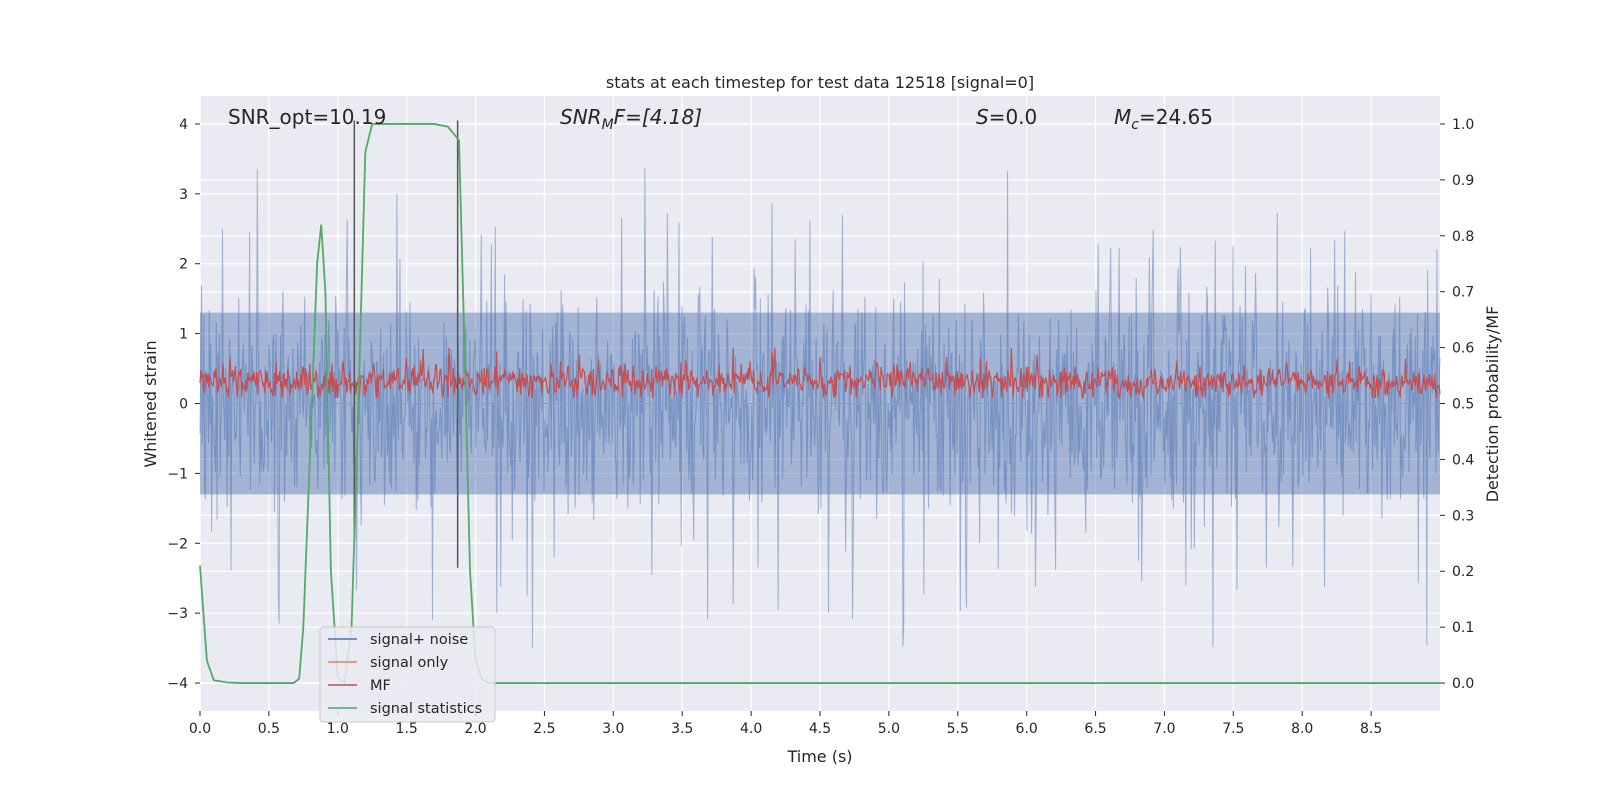  Describe the element at coordinates (183, 195) in the screenshot. I see `y-left-tick-label-7: 3` at that location.